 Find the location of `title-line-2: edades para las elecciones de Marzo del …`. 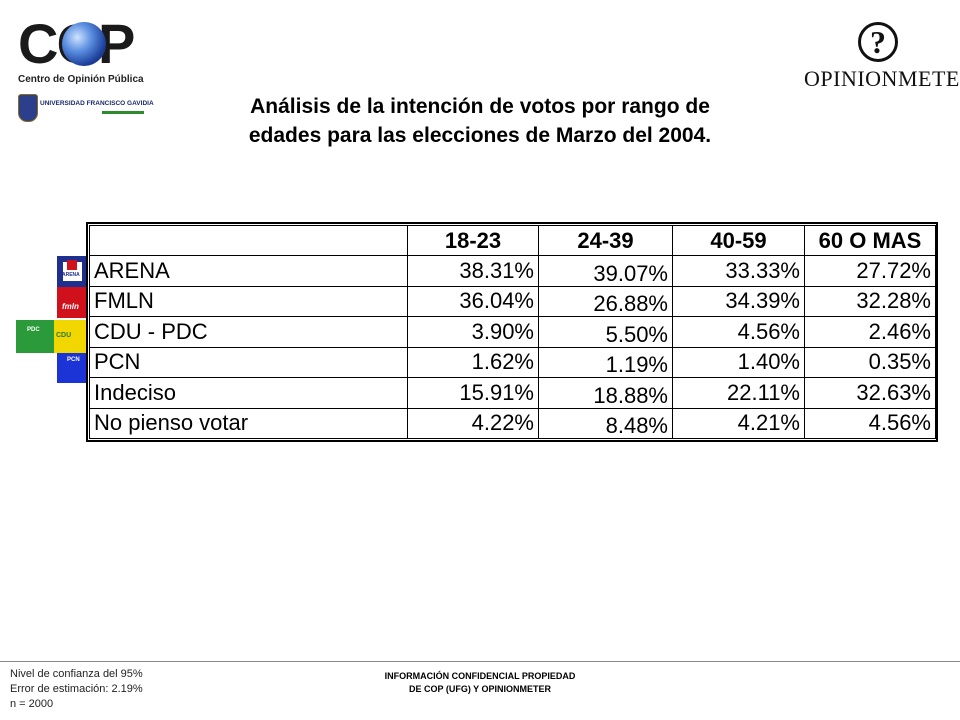

title-line-2: edades para las elecciones de Marzo del … is located at coordinates (480, 135).